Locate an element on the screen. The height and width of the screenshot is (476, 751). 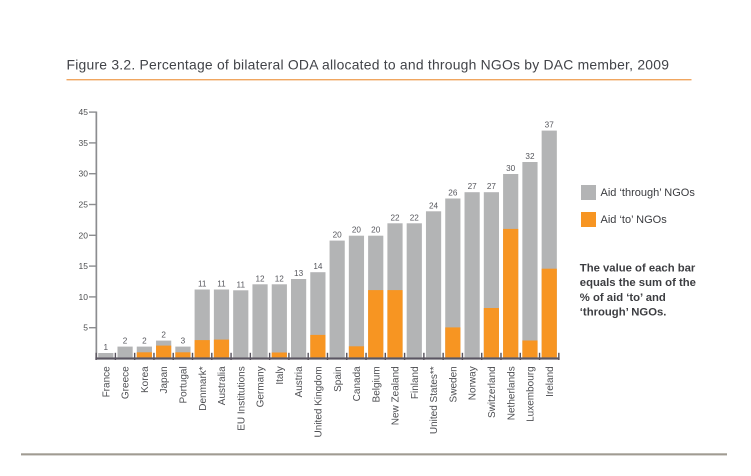
svg-text: 13 is located at coordinates (299, 273).